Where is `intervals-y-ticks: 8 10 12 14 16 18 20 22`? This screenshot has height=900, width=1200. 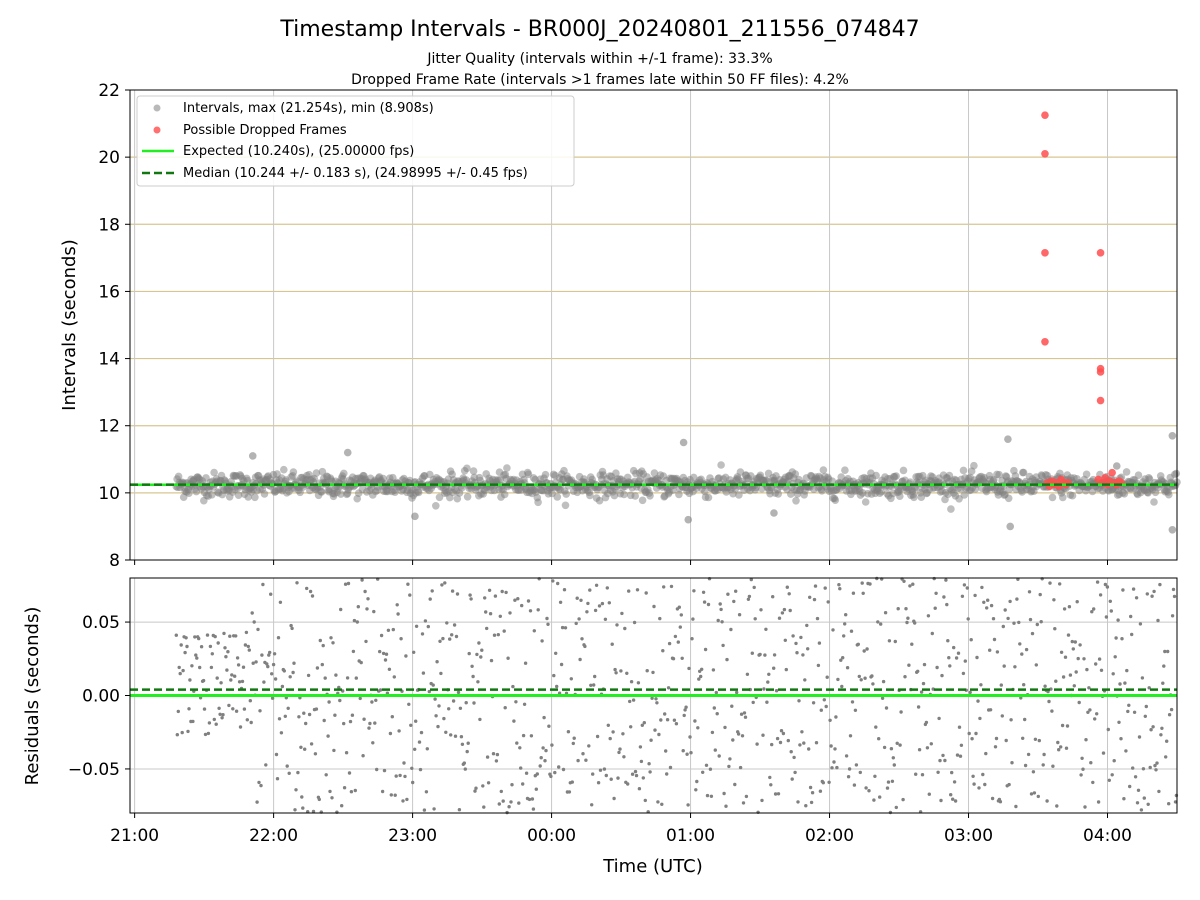 intervals-y-ticks: 8 10 12 14 16 18 20 22 is located at coordinates (114, 326).